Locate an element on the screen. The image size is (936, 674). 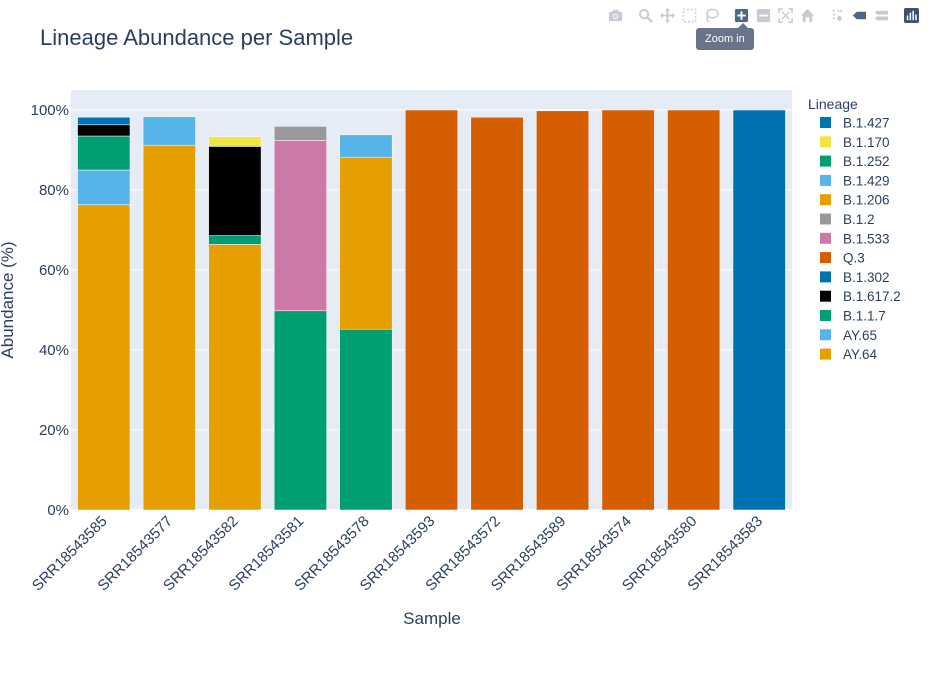
legend-item: B.1.252 is located at coordinates (855, 161).